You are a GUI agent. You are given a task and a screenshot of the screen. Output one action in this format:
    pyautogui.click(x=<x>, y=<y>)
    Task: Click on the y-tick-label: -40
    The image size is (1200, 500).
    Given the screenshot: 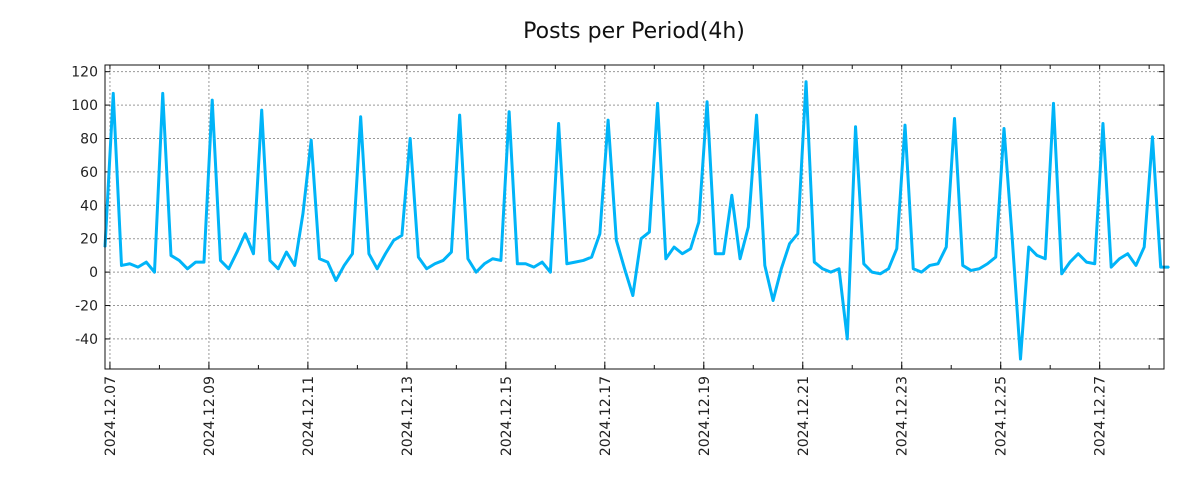 What is the action you would take?
    pyautogui.click(x=86, y=340)
    